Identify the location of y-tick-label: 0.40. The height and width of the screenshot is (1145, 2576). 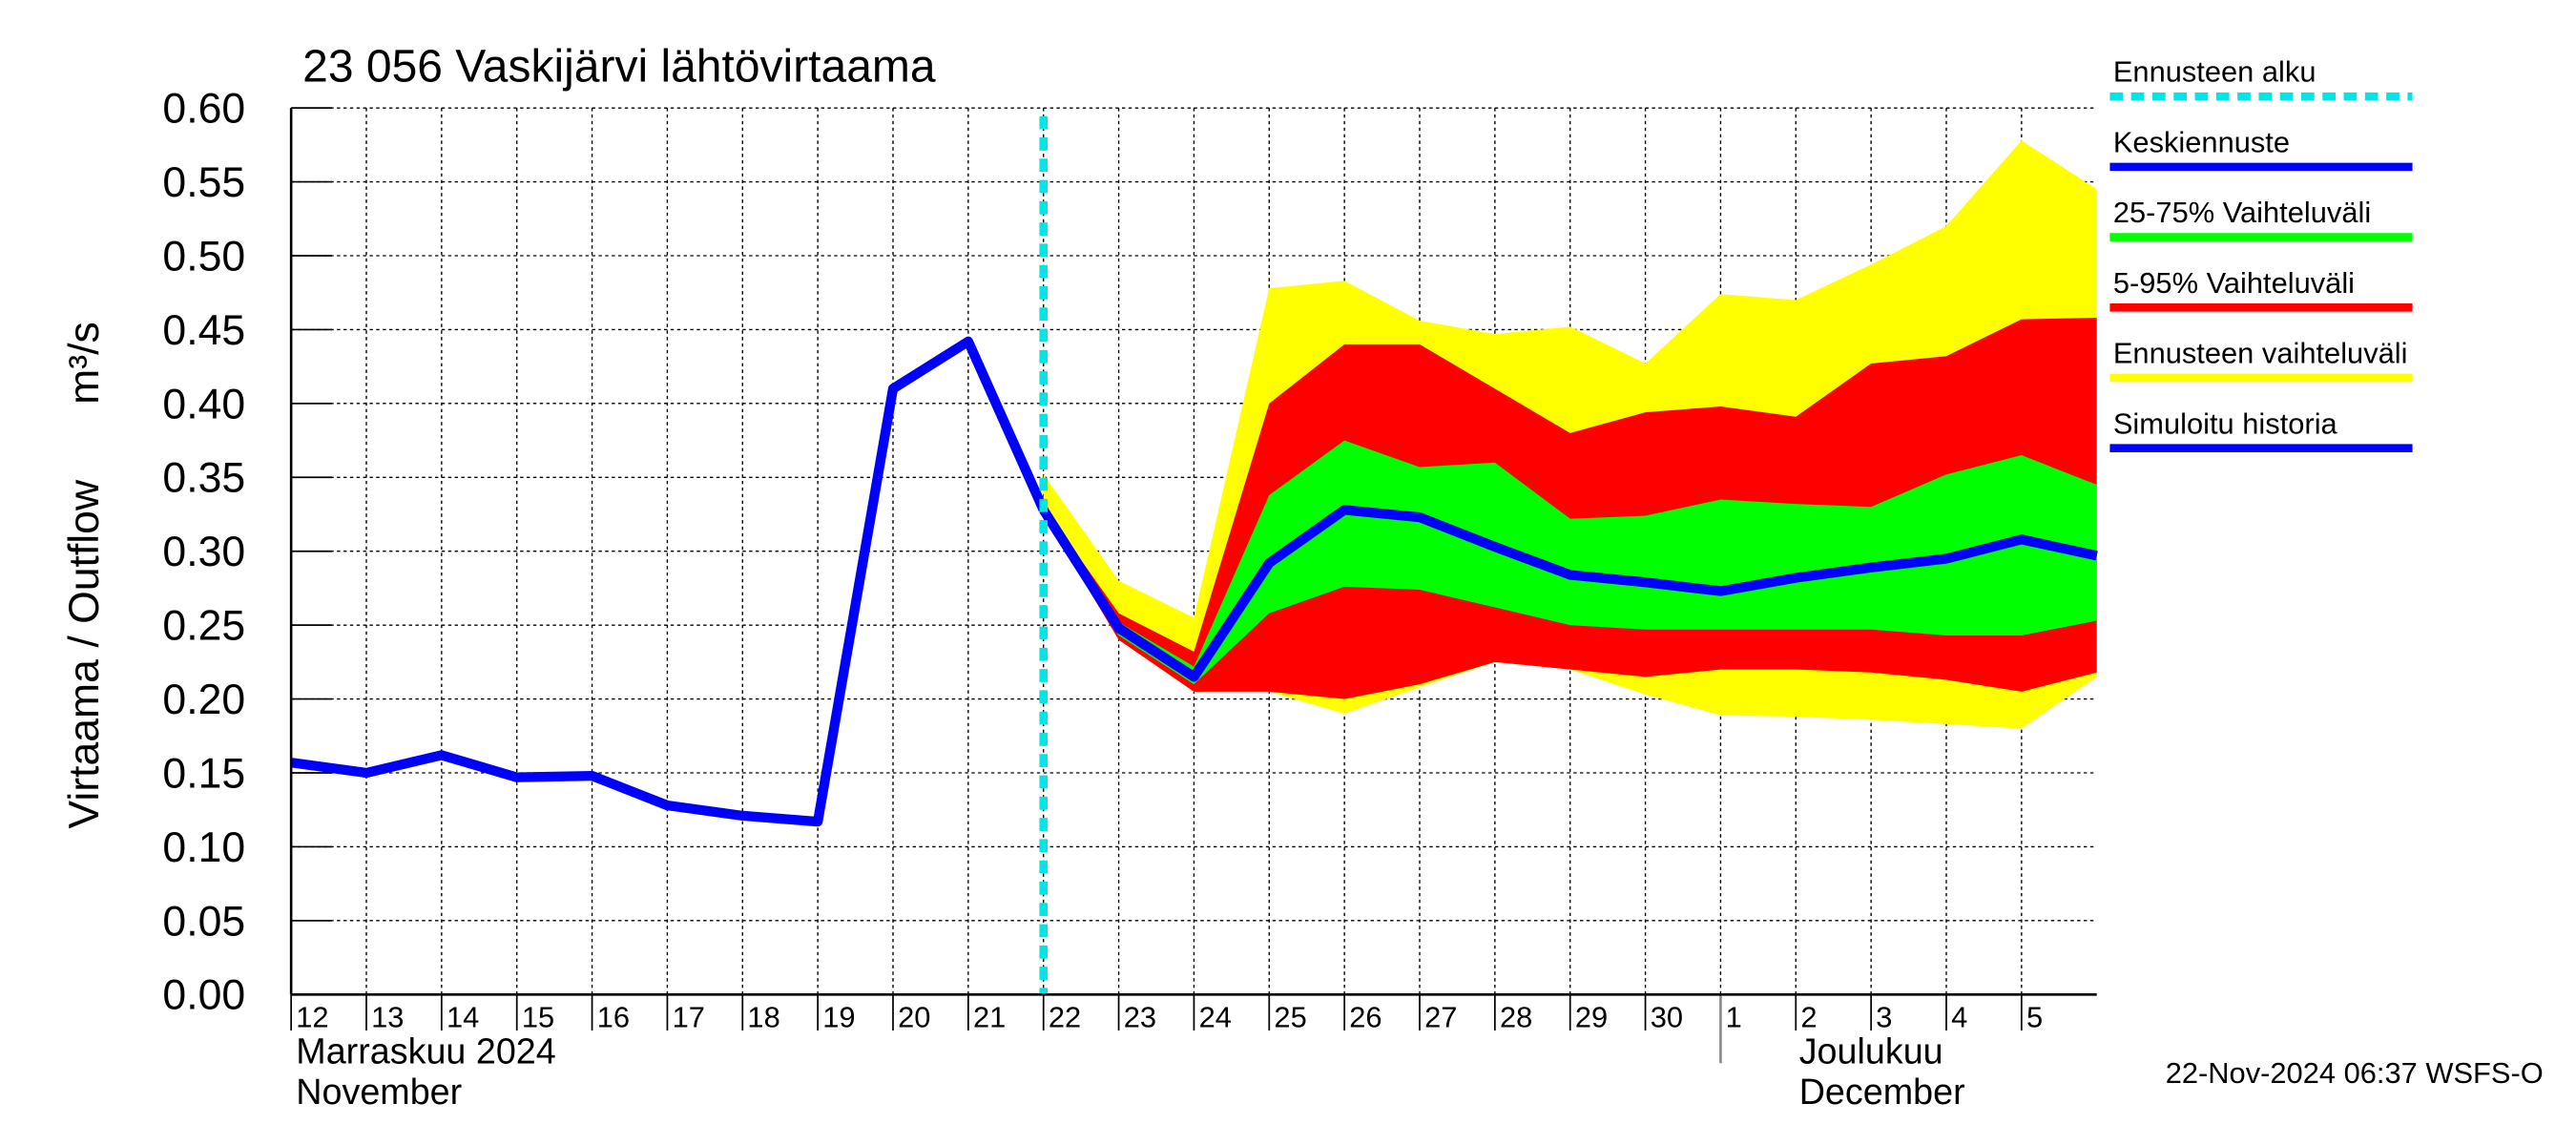
(203, 404).